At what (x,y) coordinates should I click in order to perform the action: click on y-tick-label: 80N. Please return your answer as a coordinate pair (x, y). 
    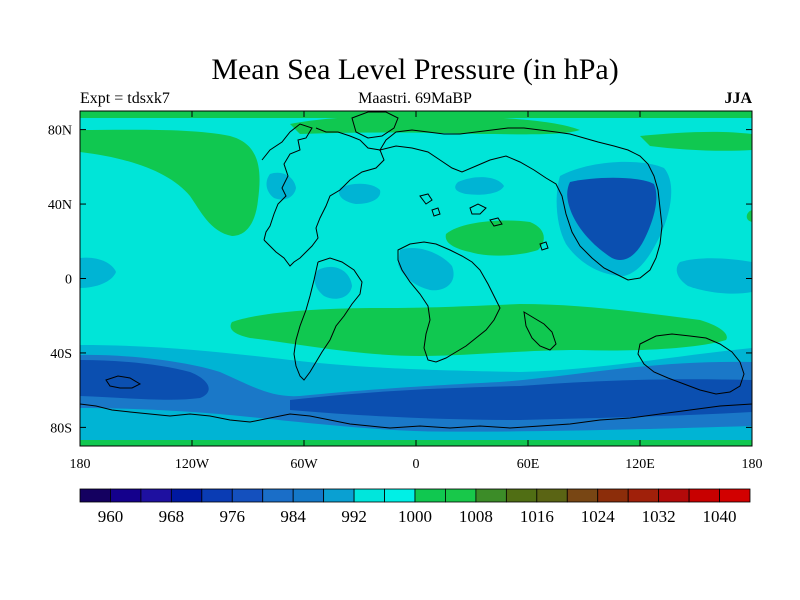
    Looking at the image, I should click on (60, 131).